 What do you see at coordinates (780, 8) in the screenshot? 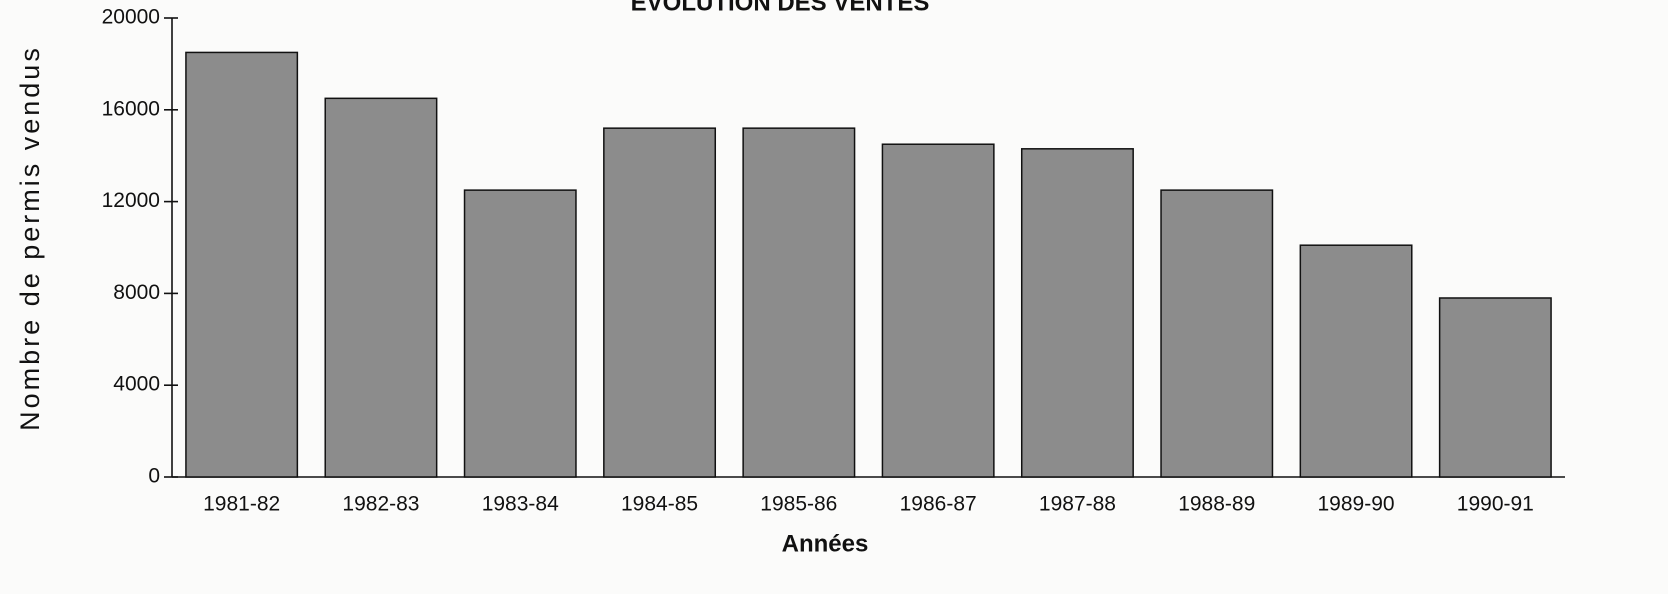
I see `chart-title: ÉVOLUTION DES VENTES` at bounding box center [780, 8].